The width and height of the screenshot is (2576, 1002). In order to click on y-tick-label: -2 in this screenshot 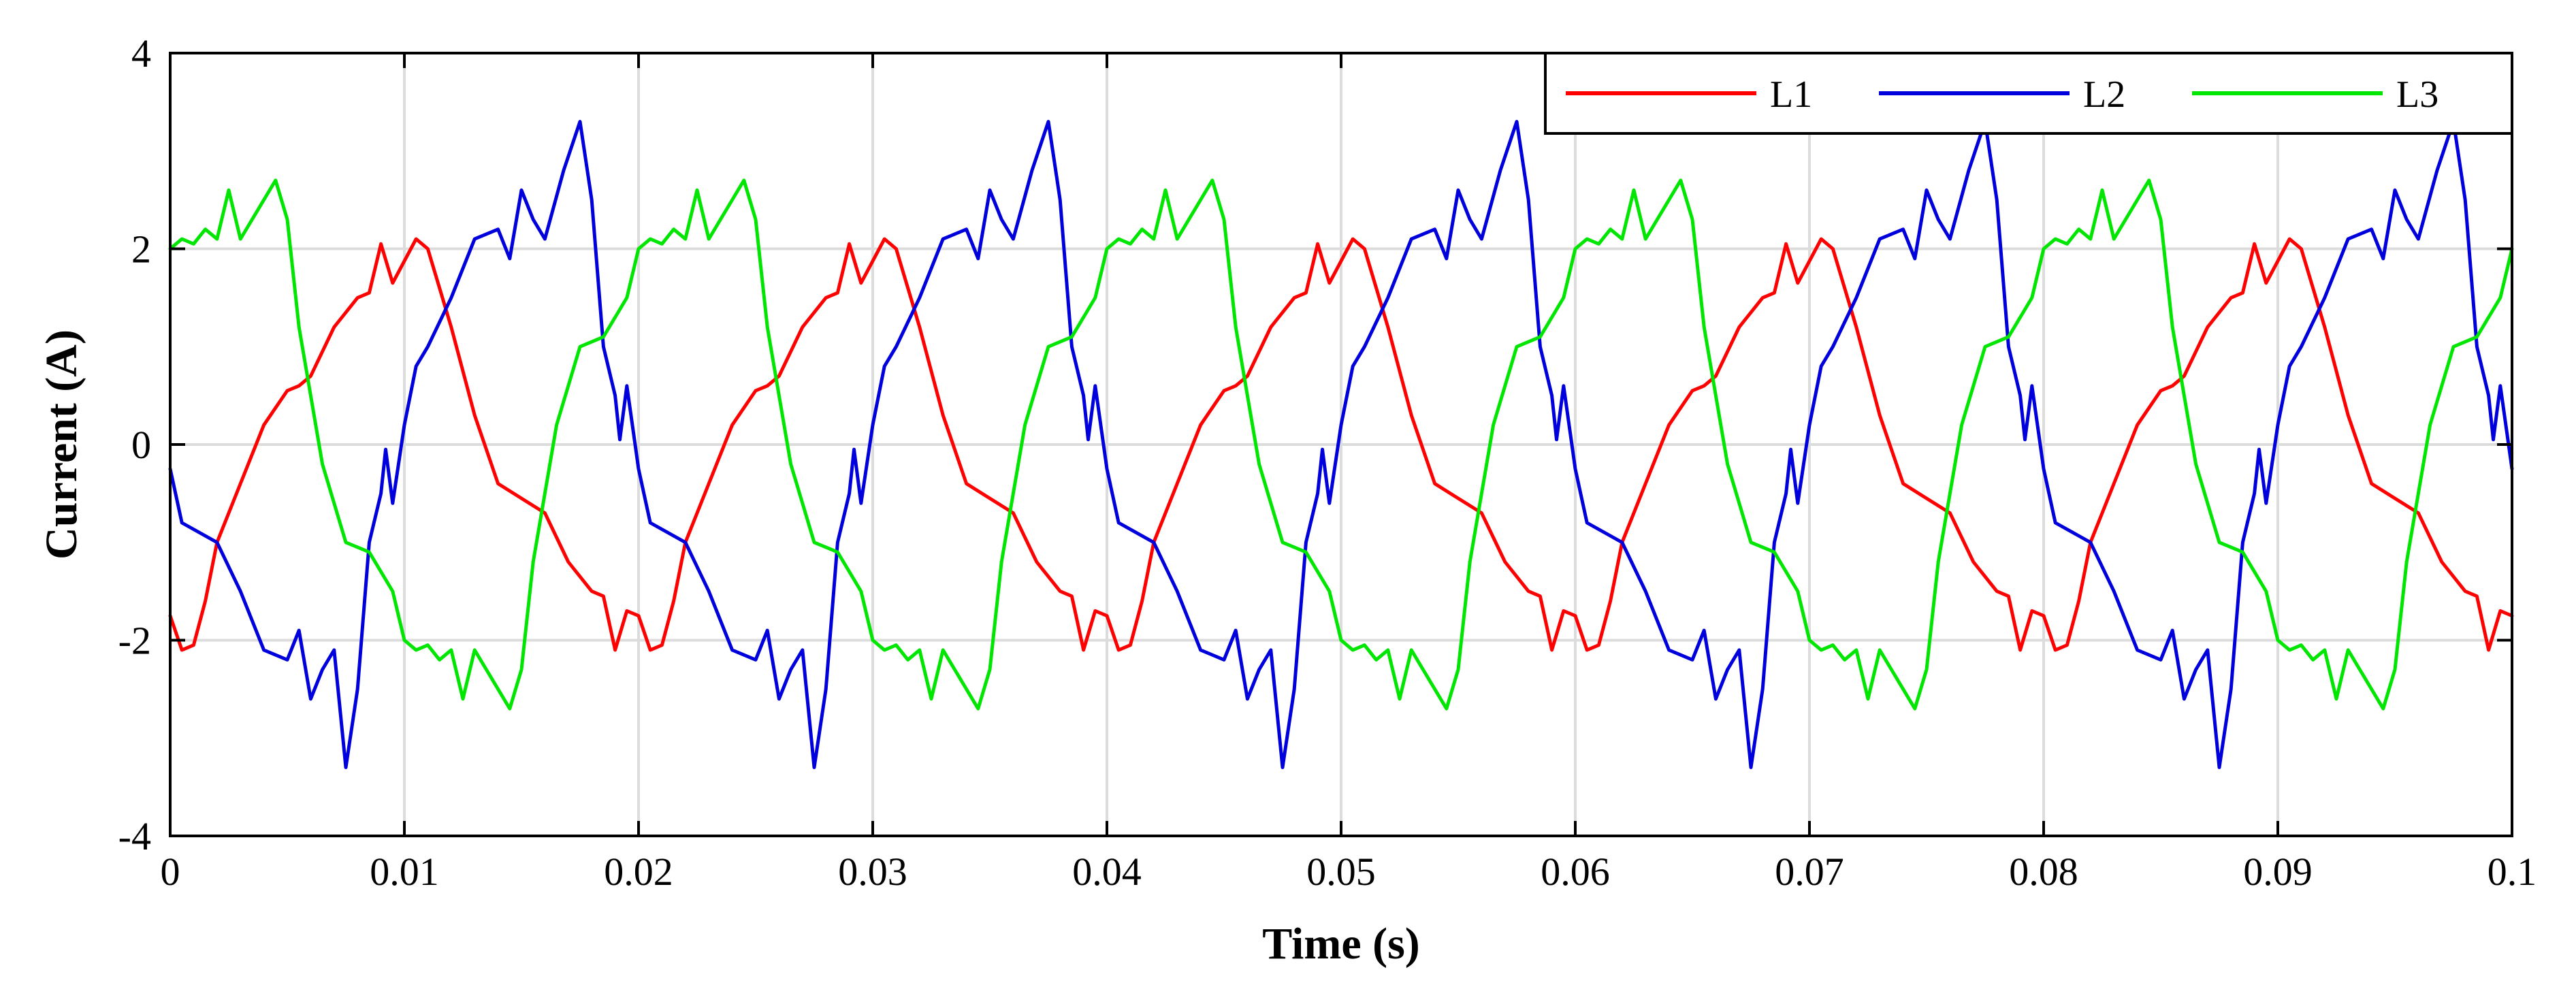, I will do `click(134, 641)`.